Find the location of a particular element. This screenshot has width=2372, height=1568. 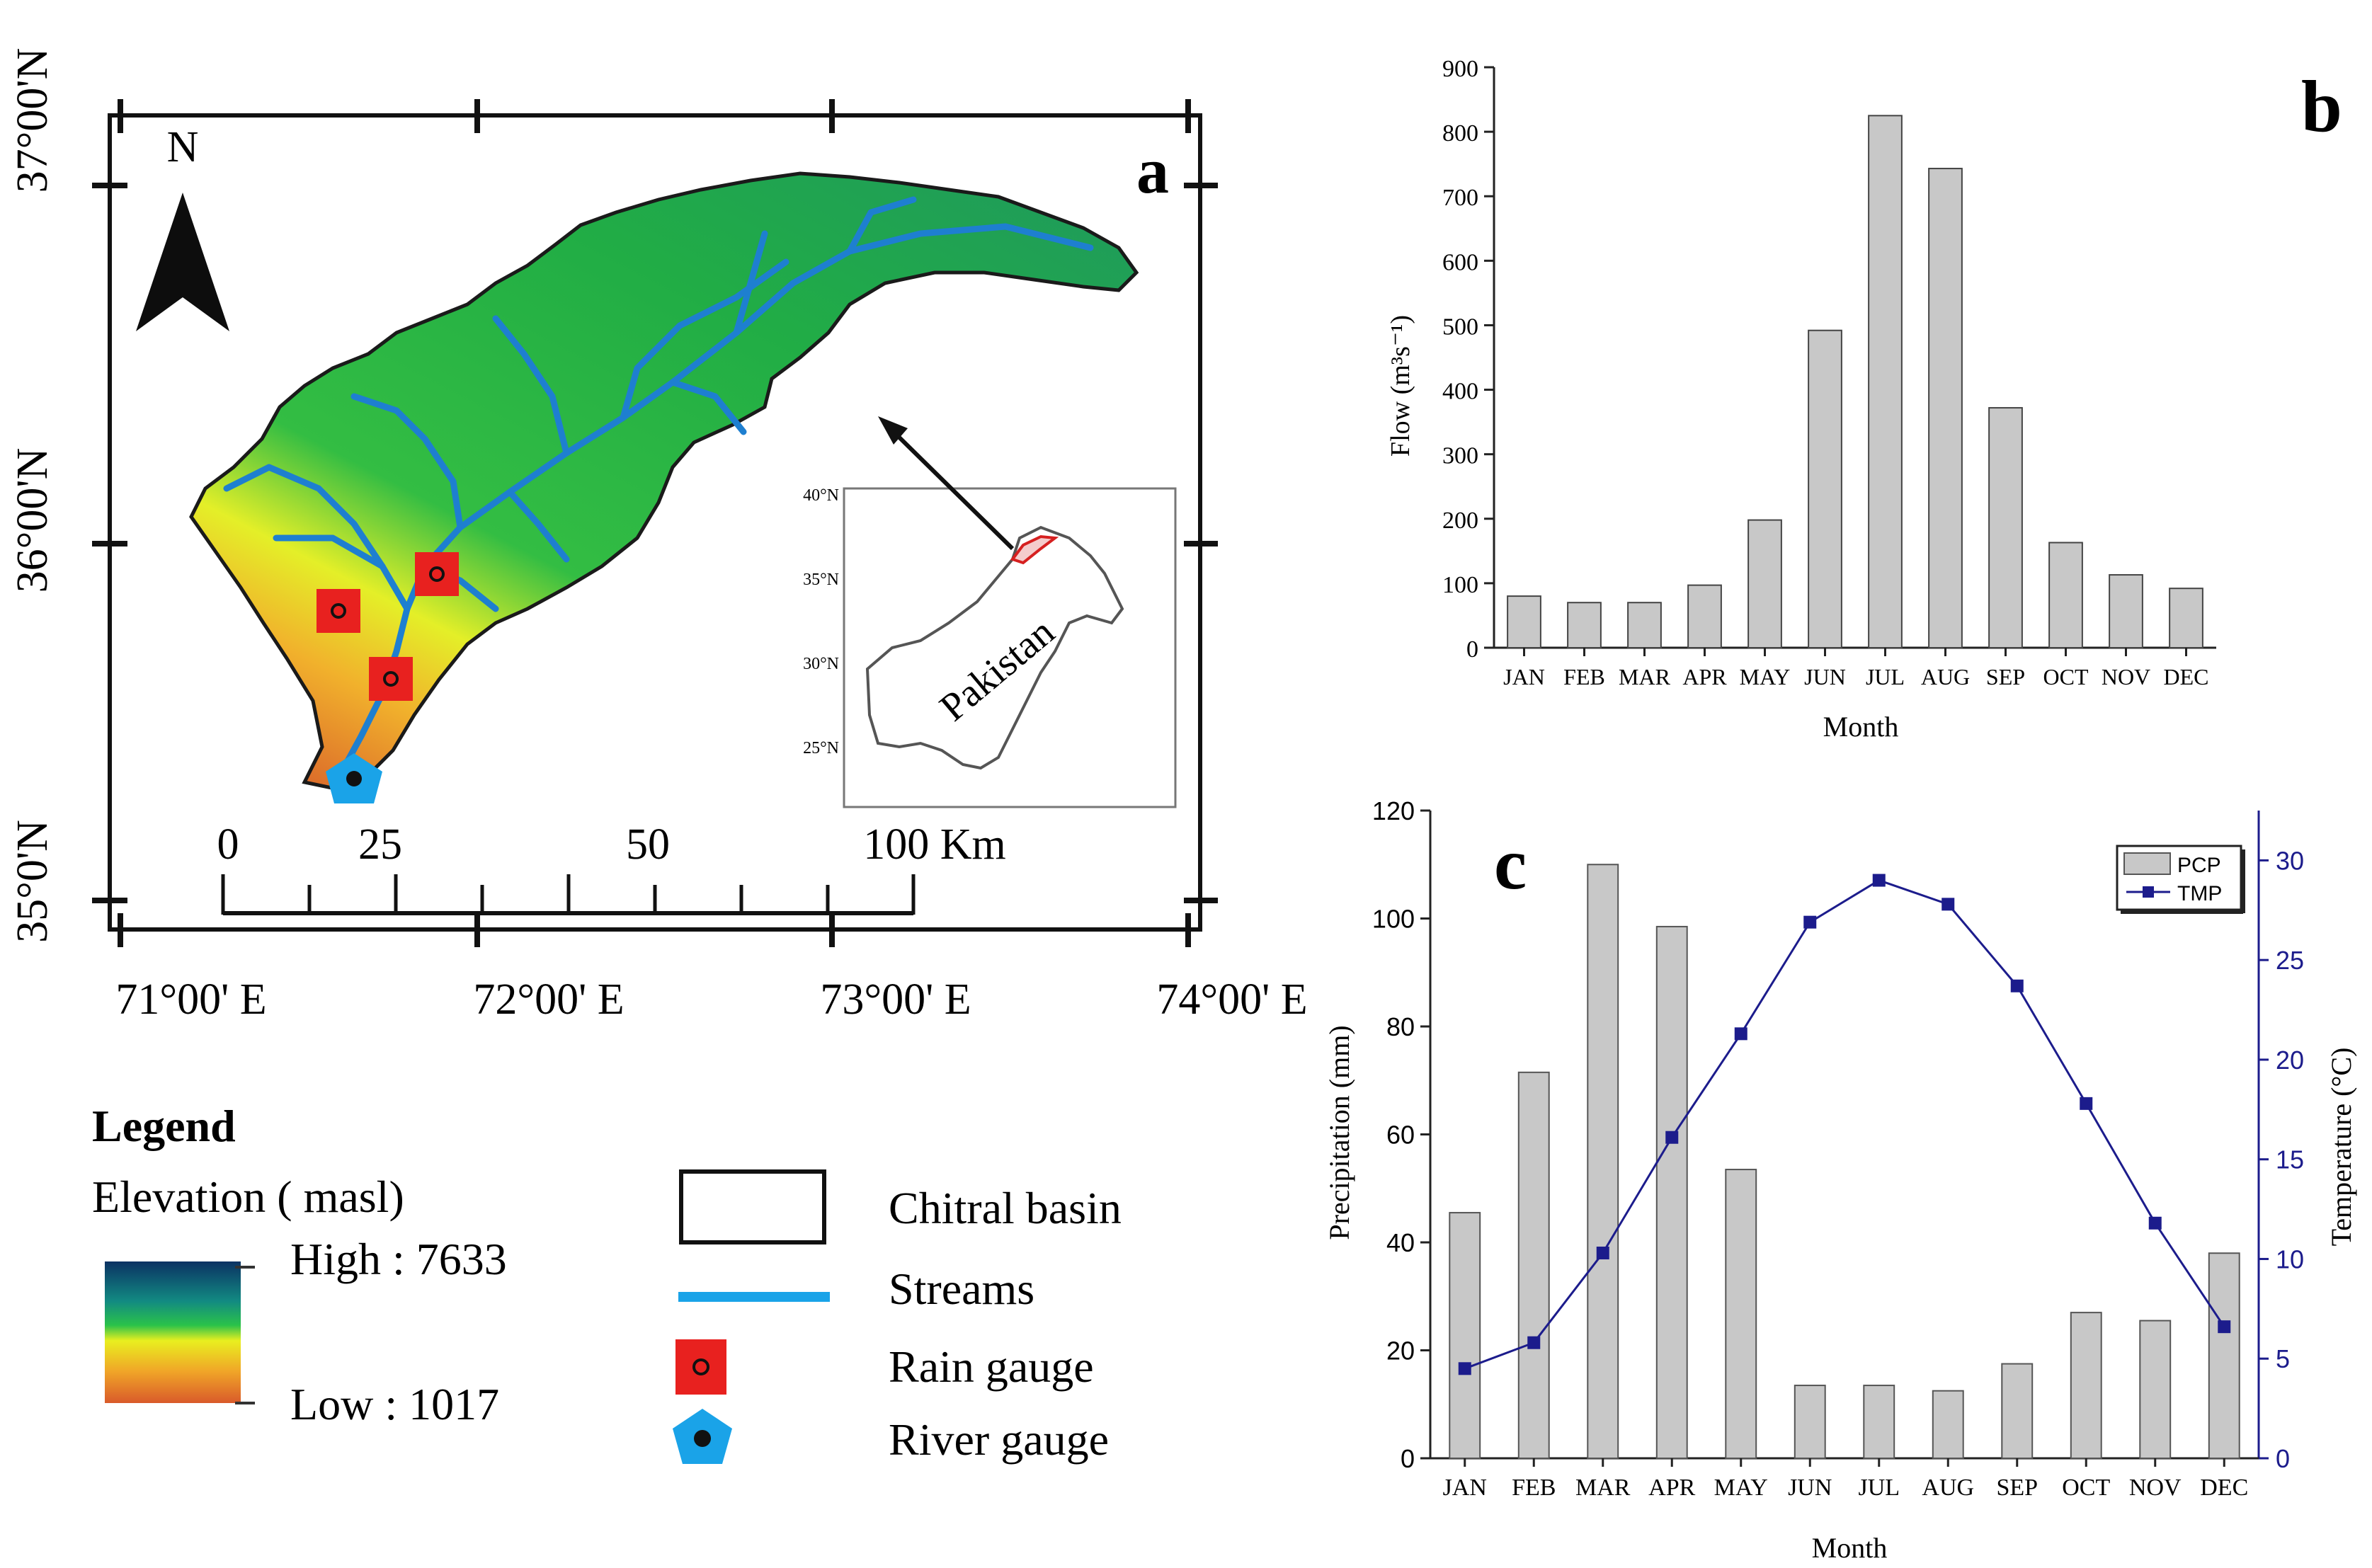

climate-chart-x-tick-label: APR is located at coordinates (1671, 1488).